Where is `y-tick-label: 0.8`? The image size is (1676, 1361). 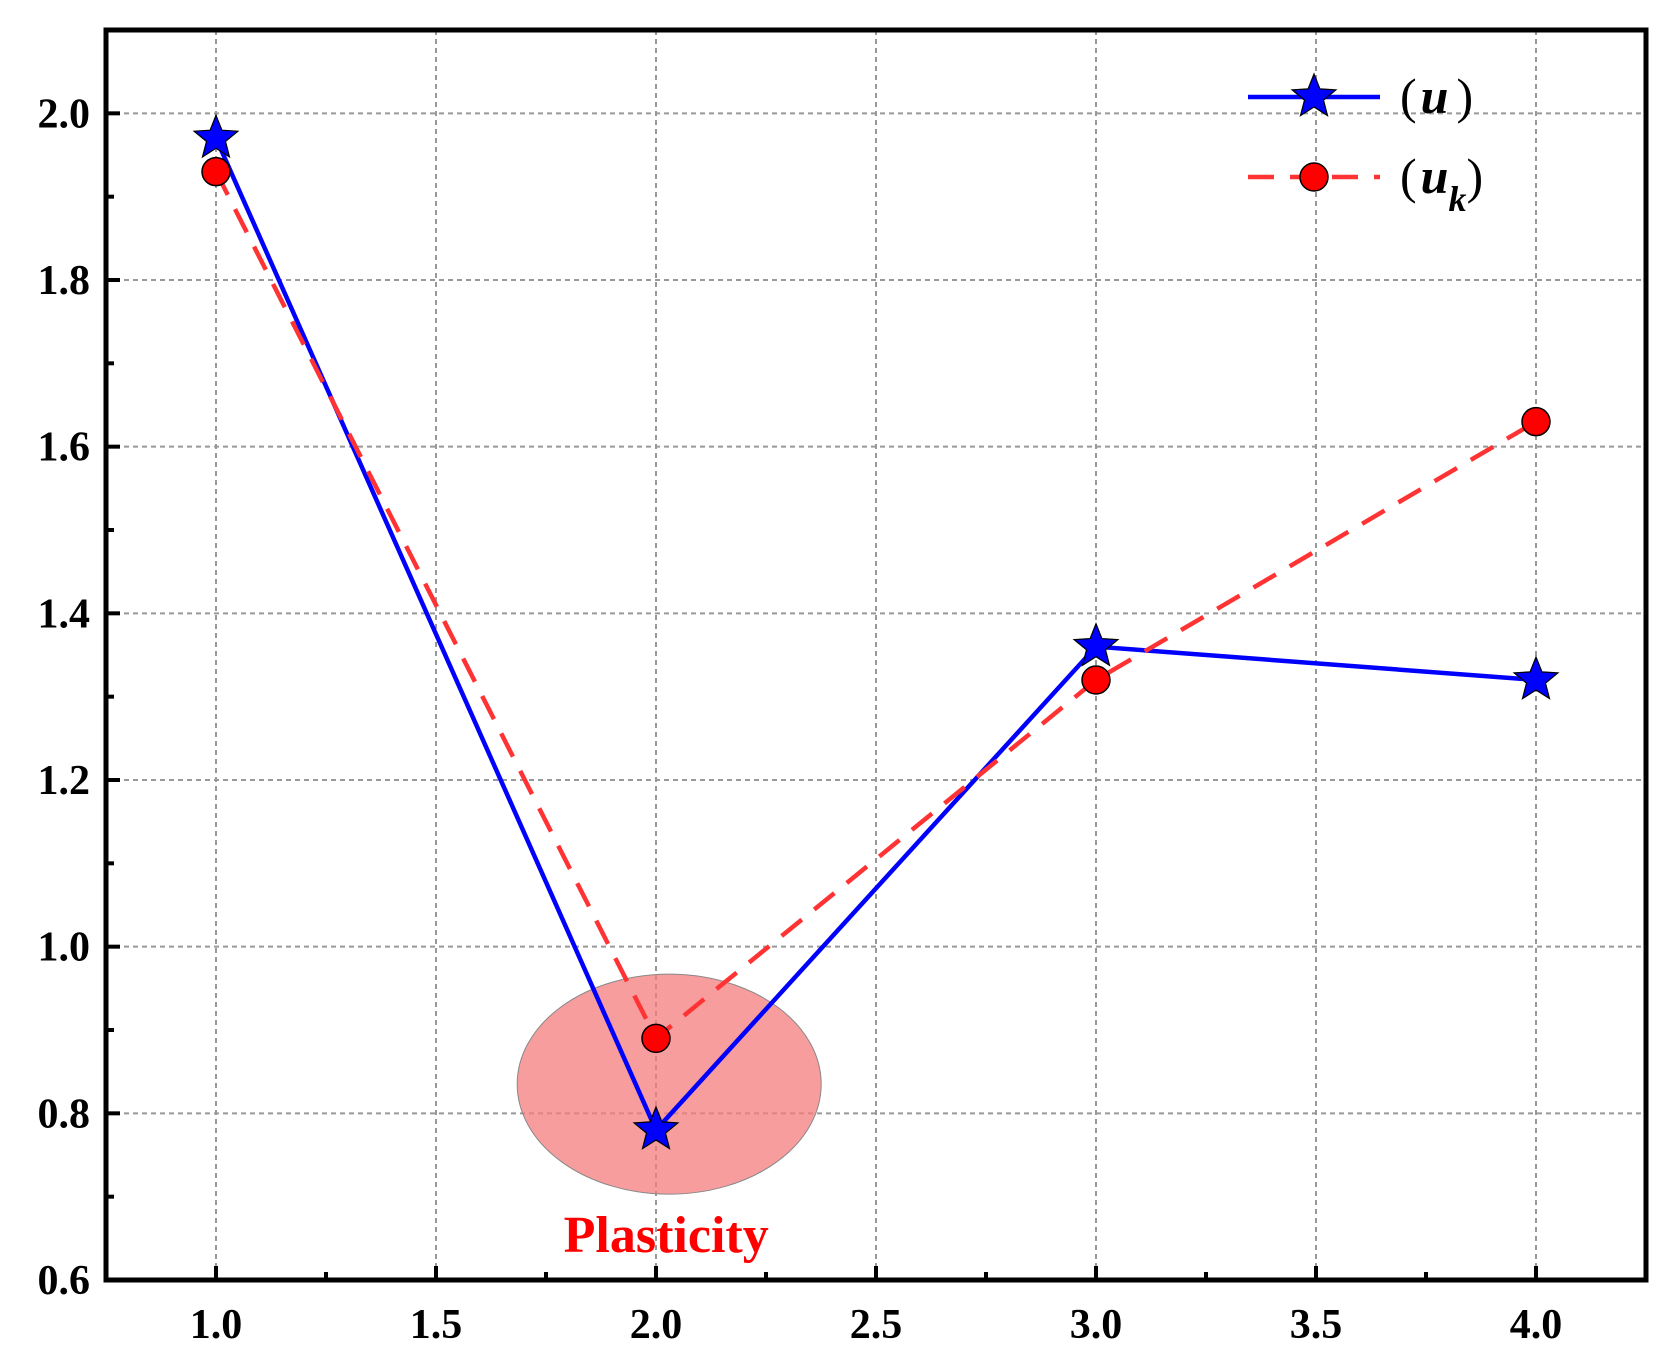
y-tick-label: 0.8 is located at coordinates (64, 1114).